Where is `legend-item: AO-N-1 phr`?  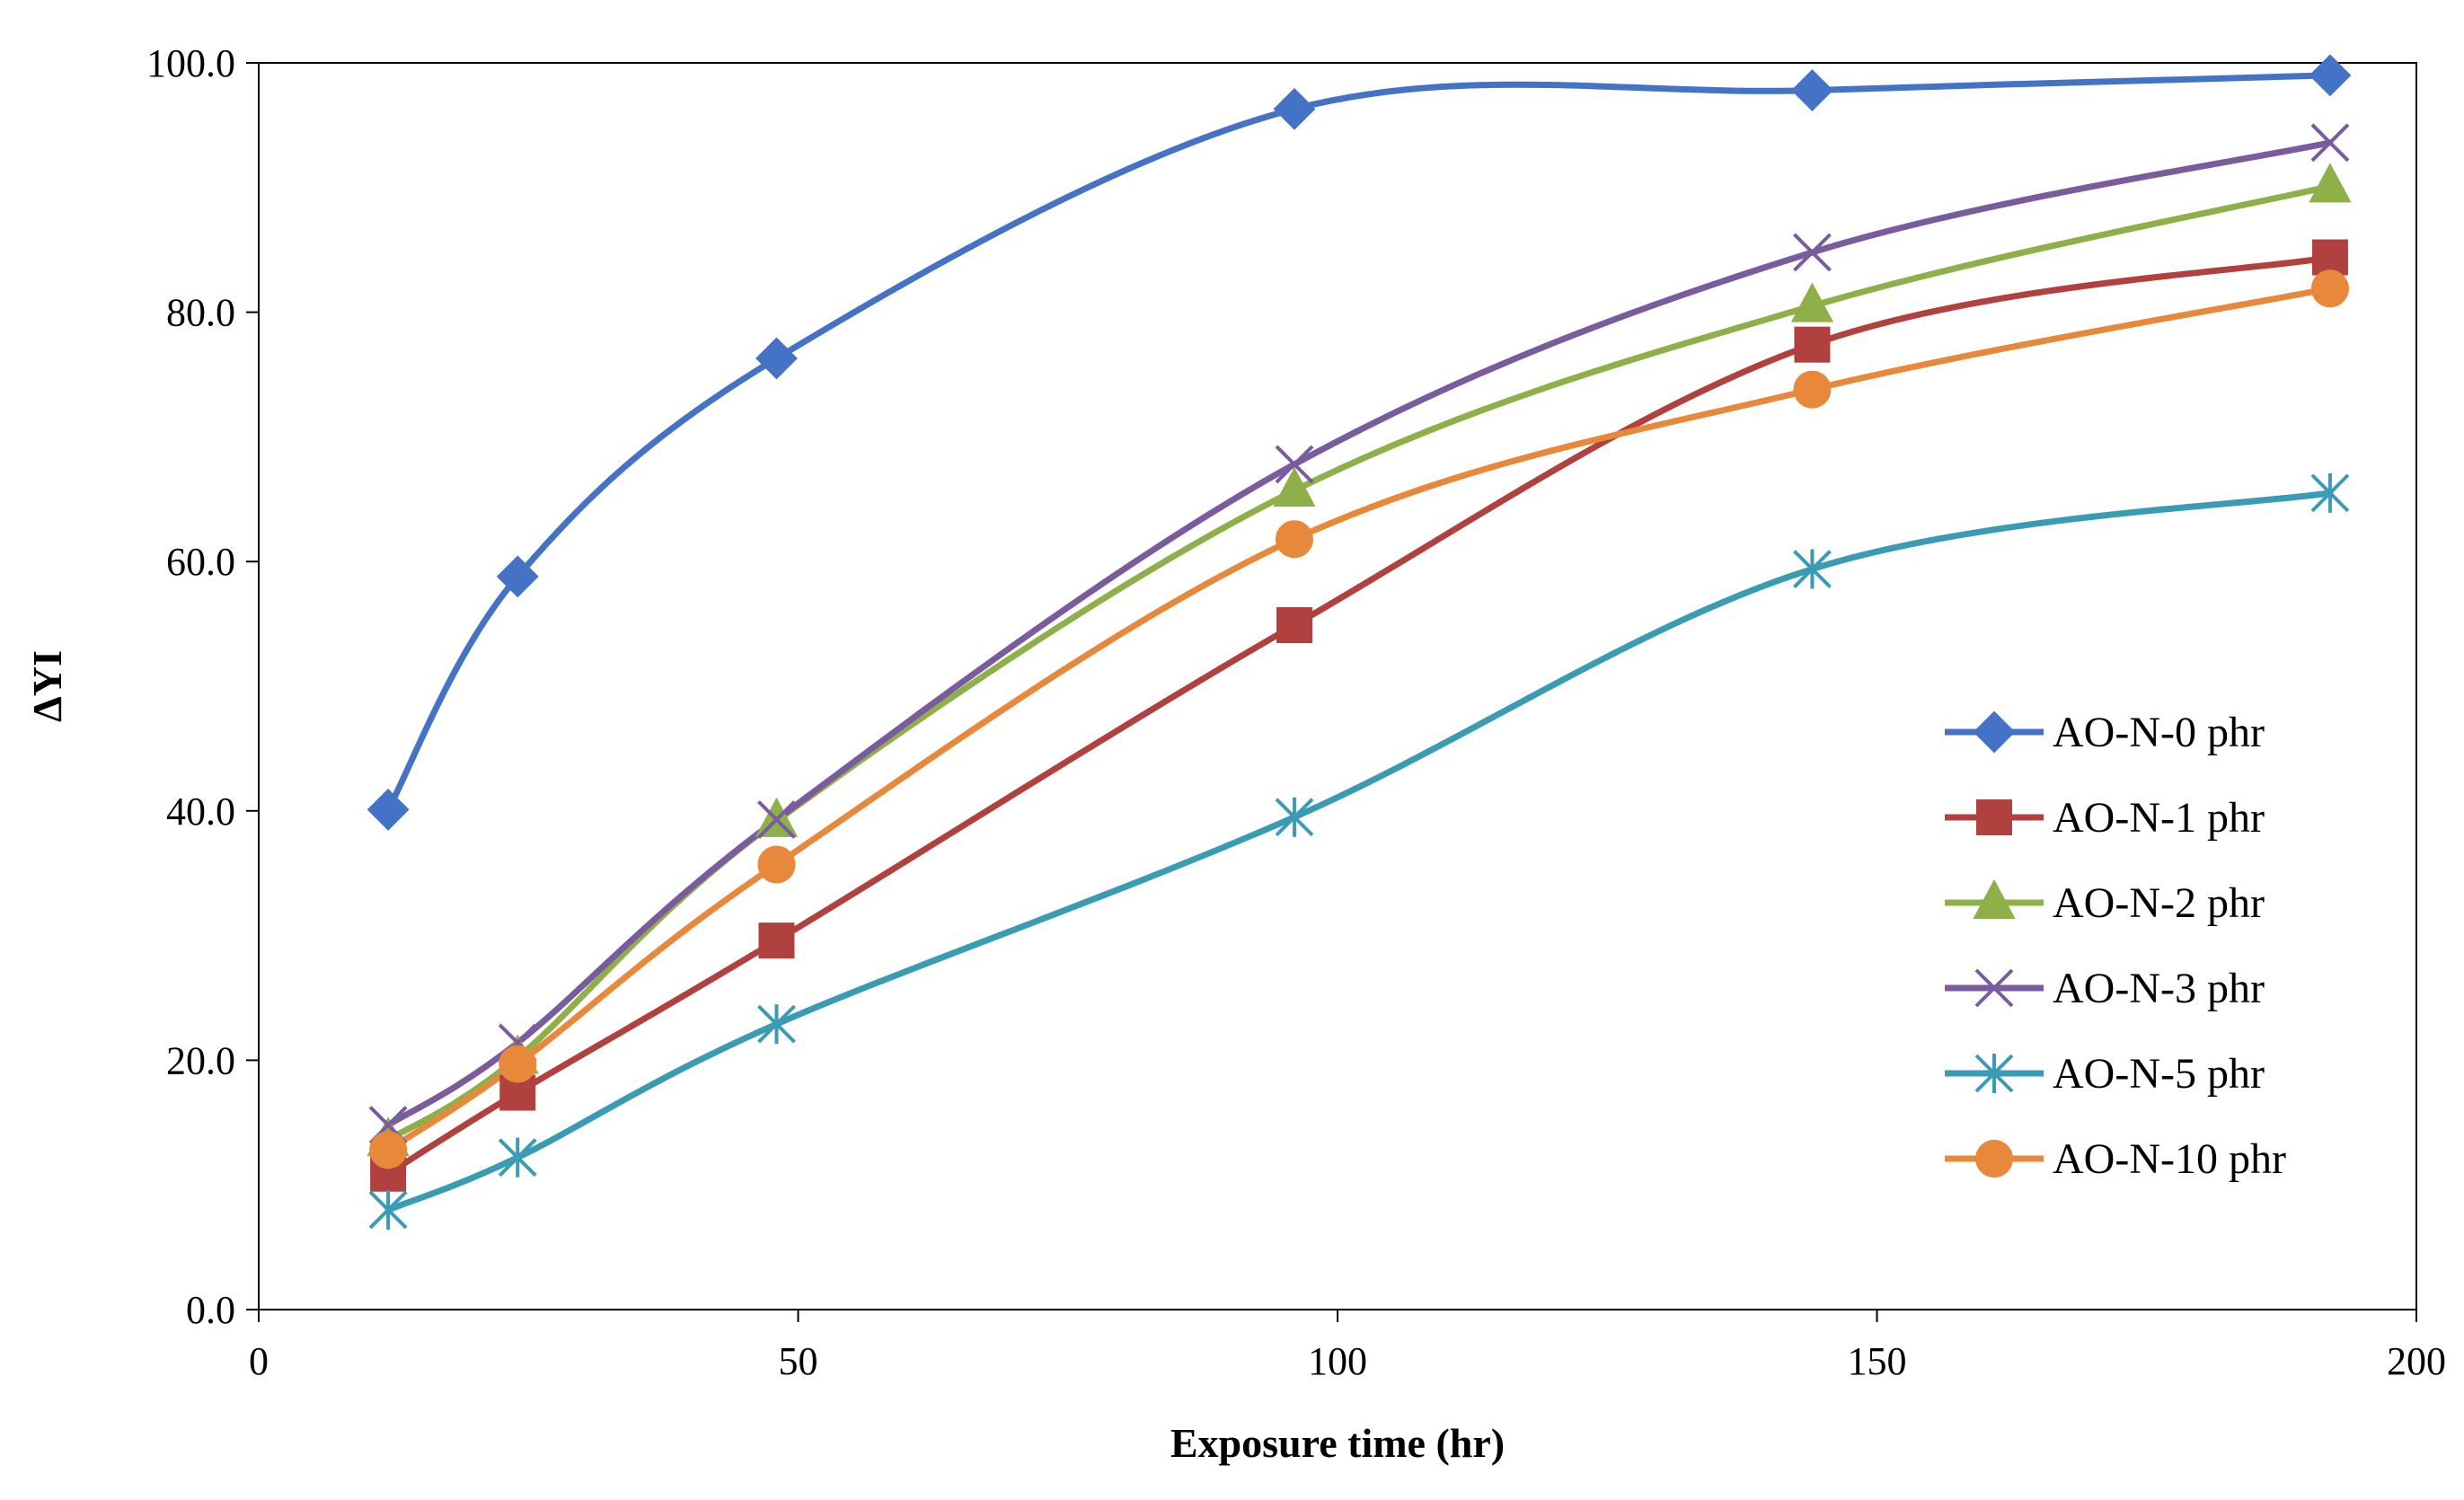 legend-item: AO-N-1 phr is located at coordinates (2105, 818).